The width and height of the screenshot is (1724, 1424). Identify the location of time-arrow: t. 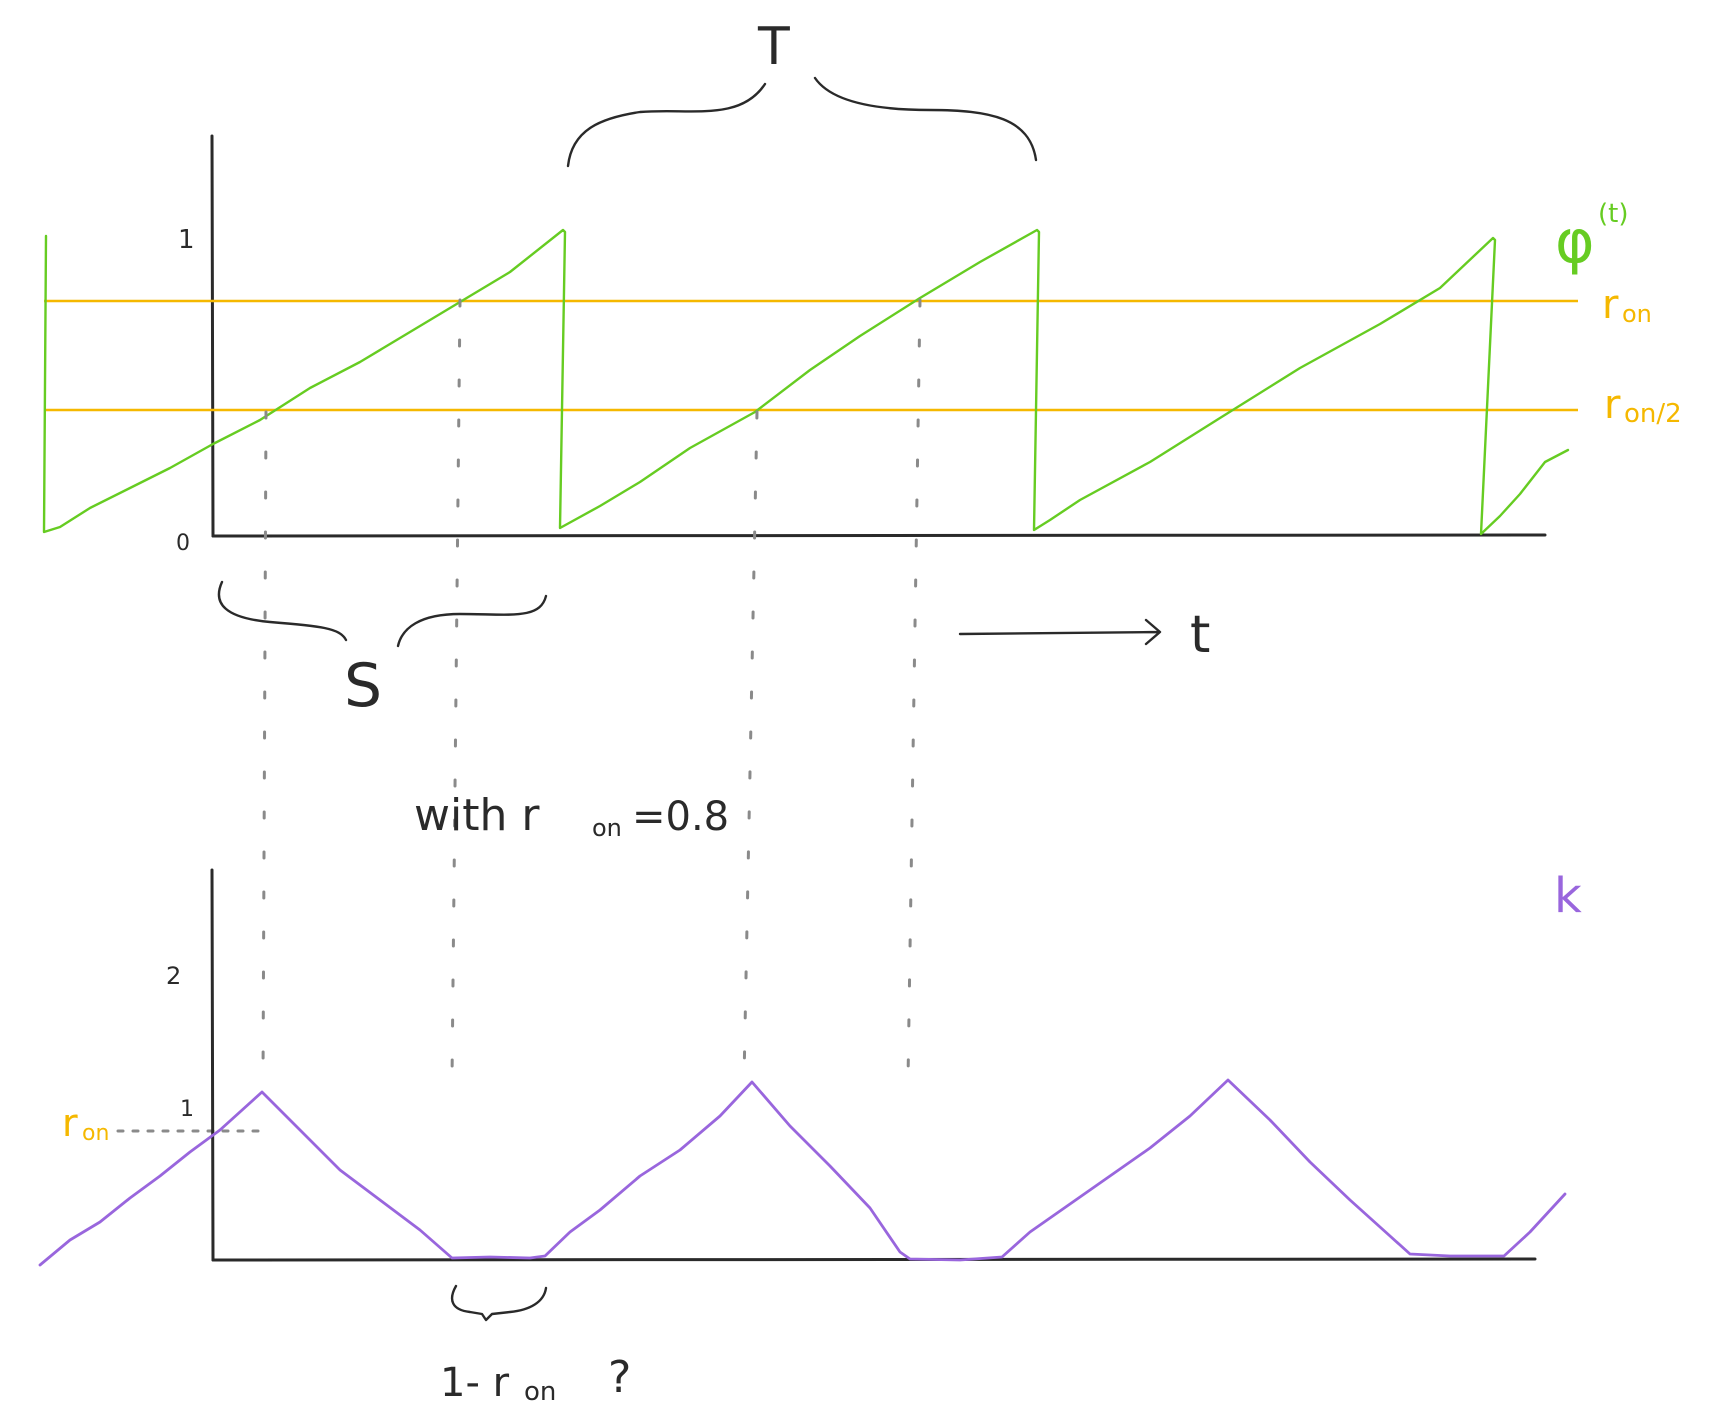
(1084, 635).